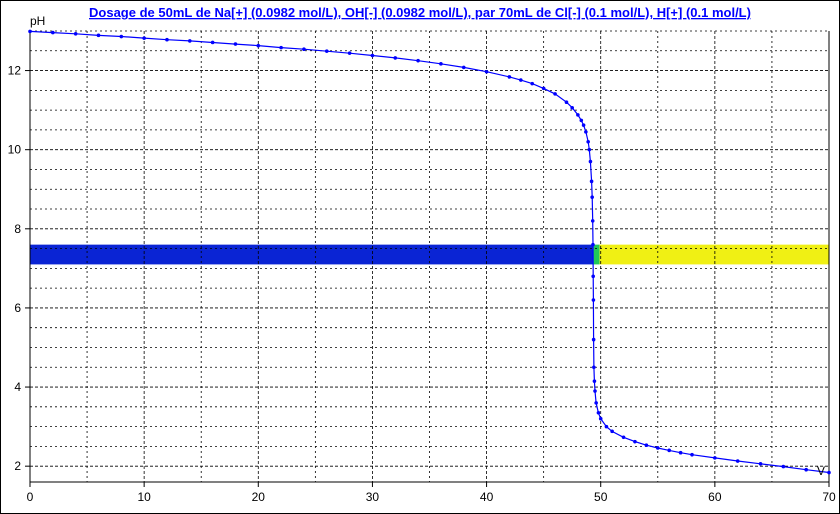 This screenshot has height=514, width=840. Describe the element at coordinates (17, 466) in the screenshot. I see `y-tick-label: 2` at that location.